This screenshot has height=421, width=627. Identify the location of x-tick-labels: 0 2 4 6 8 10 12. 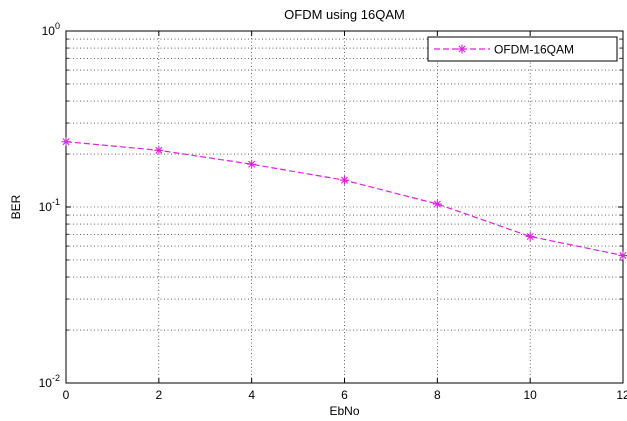
(345, 395).